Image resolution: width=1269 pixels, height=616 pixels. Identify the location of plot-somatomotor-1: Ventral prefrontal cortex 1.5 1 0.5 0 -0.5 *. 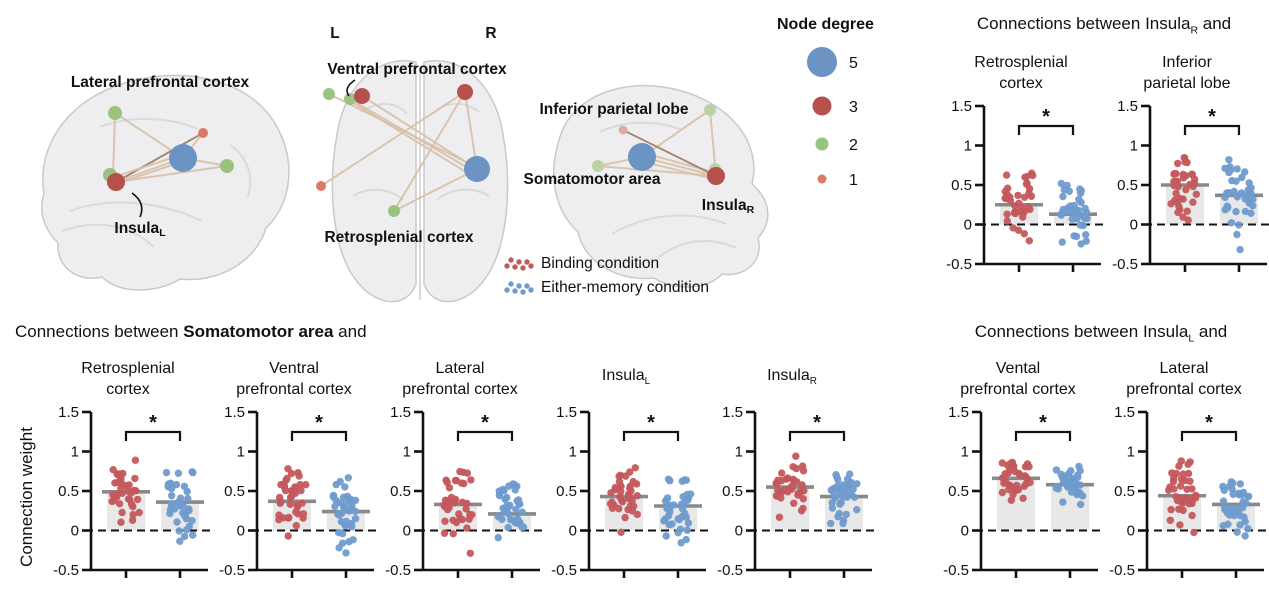
(294, 477).